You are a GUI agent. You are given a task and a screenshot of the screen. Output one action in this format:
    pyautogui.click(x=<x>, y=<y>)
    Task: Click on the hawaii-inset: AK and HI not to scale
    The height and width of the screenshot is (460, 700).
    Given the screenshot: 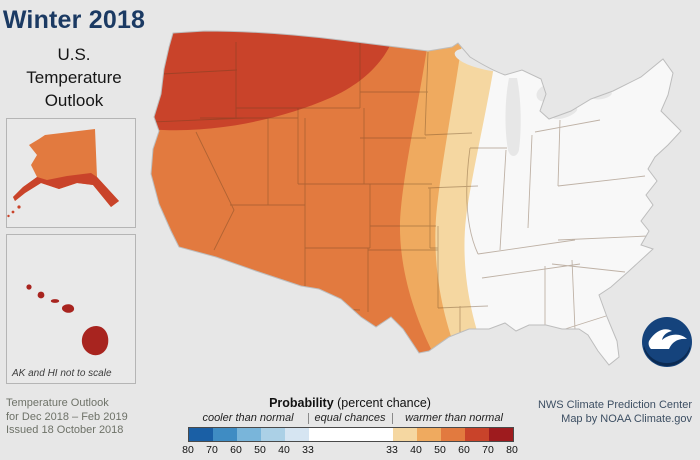 What is the action you would take?
    pyautogui.click(x=71, y=309)
    